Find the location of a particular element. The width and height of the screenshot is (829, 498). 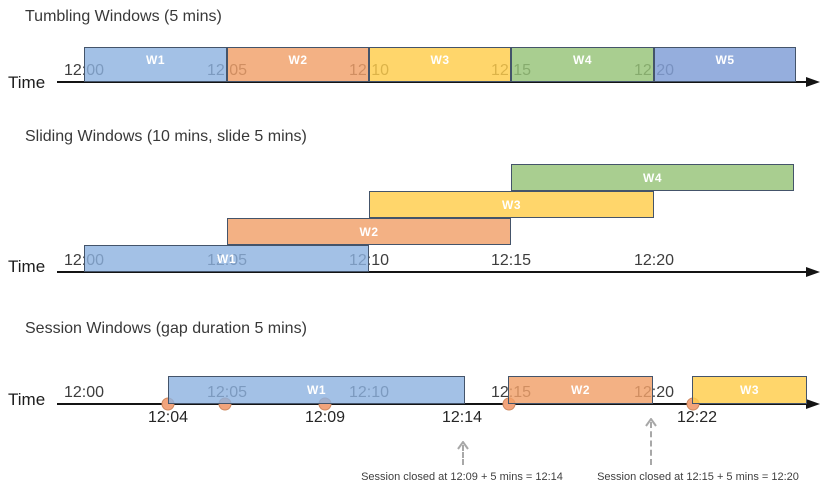

tumbling-title: Tumbling Windows (5 mins) is located at coordinates (123, 16).